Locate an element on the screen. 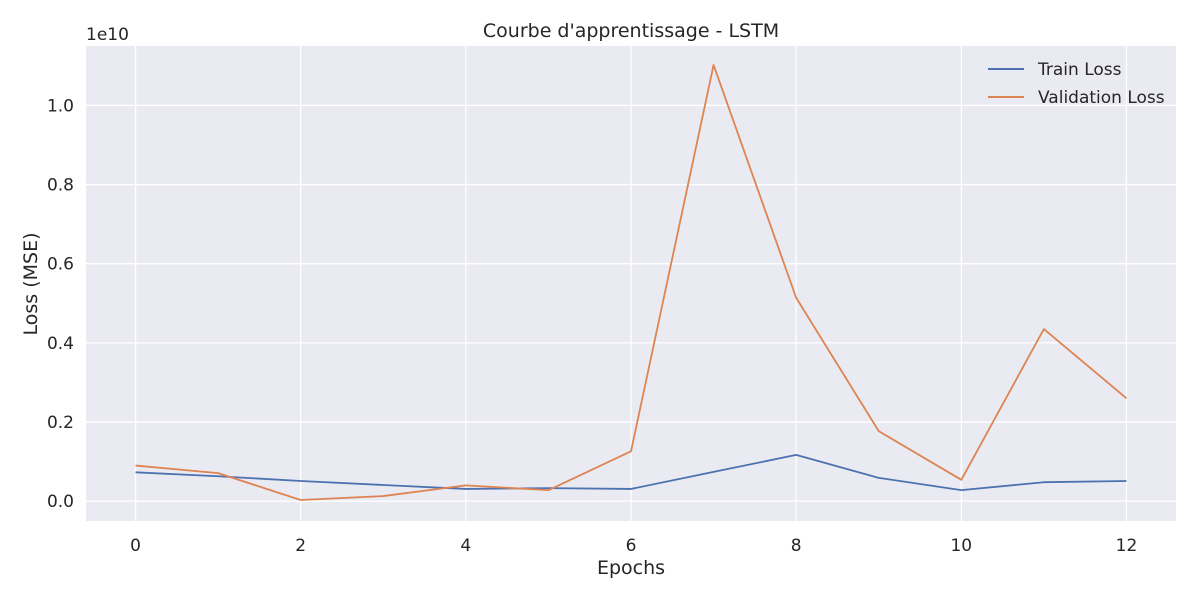 This screenshot has width=1200, height=600. y-tick-label: 0.8 is located at coordinates (60, 186).